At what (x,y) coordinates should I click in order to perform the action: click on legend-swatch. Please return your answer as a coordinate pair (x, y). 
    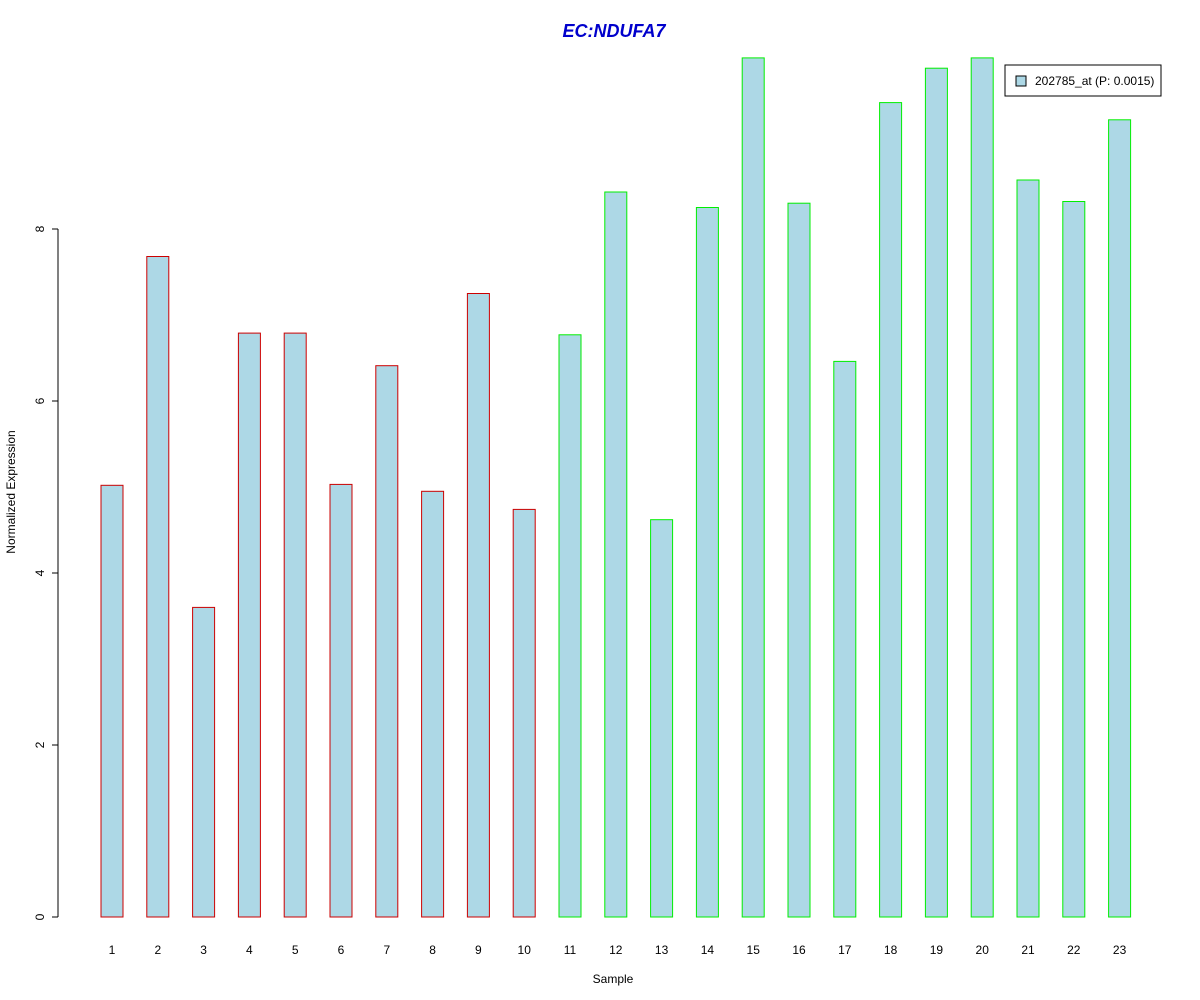
    Looking at the image, I should click on (1021, 81).